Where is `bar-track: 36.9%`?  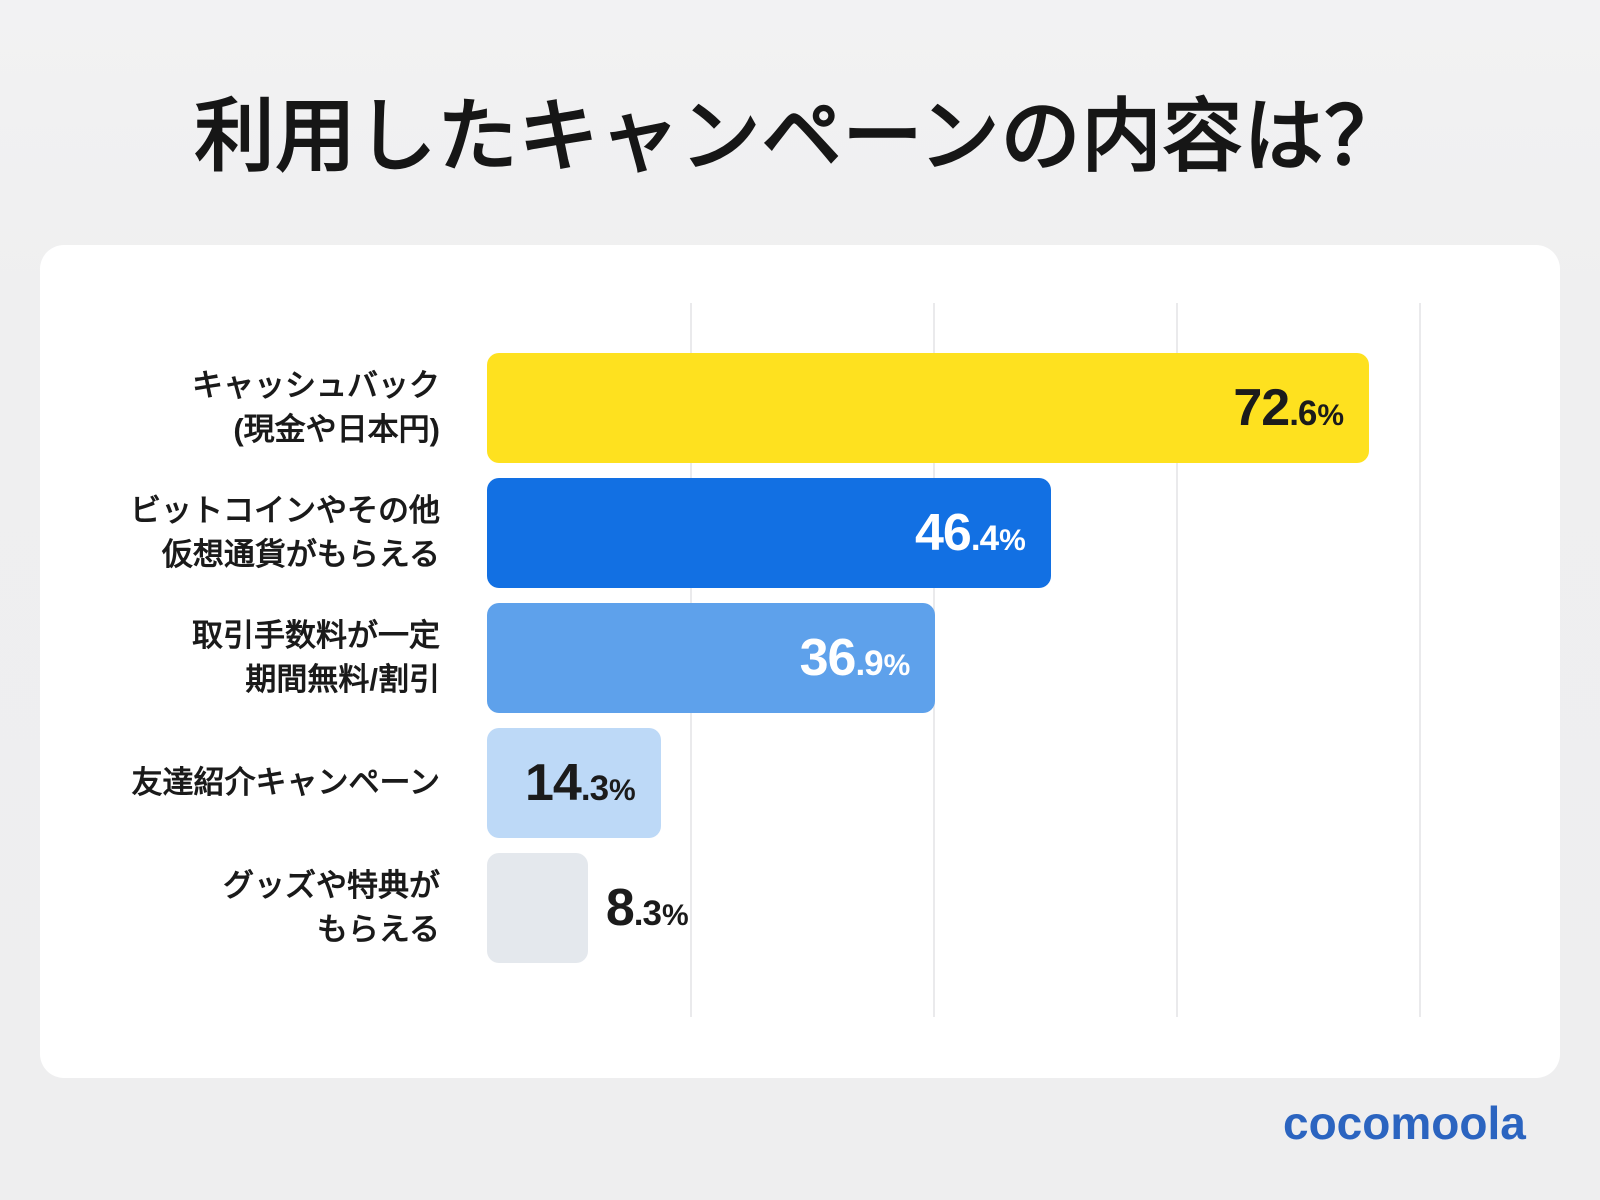 bar-track: 36.9% is located at coordinates (1023, 658).